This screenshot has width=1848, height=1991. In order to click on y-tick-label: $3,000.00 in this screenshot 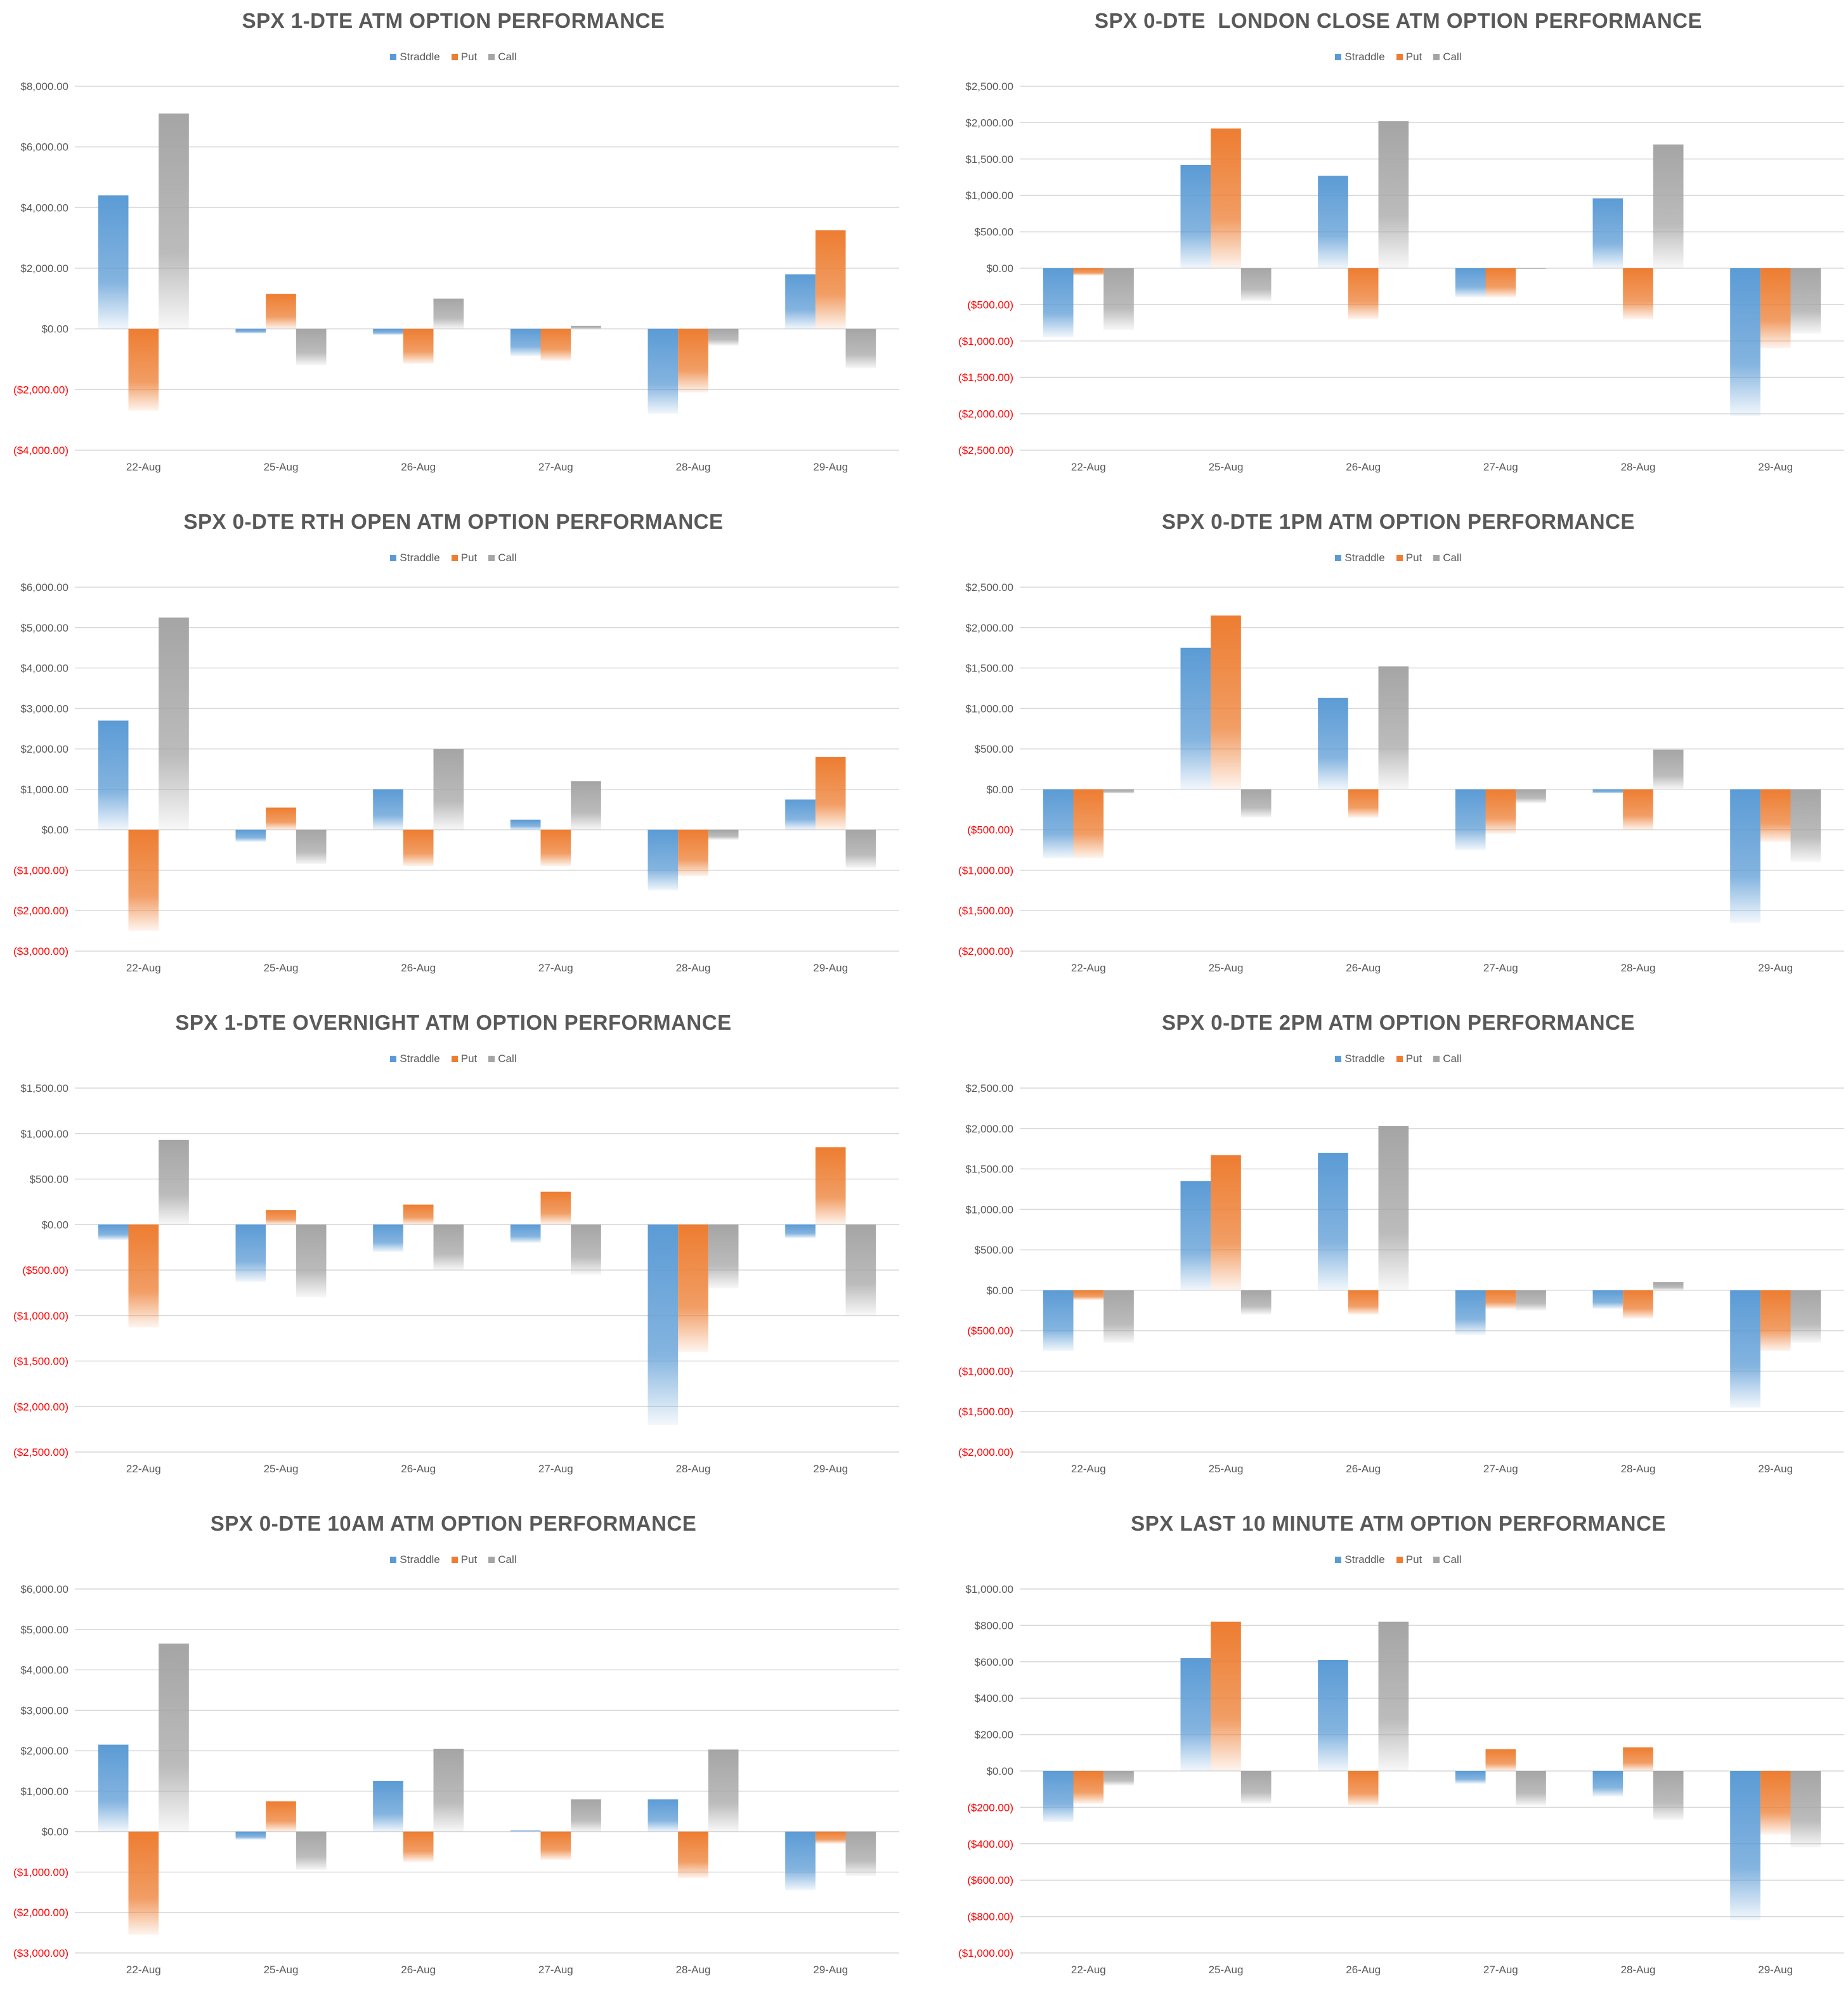, I will do `click(44, 1710)`.